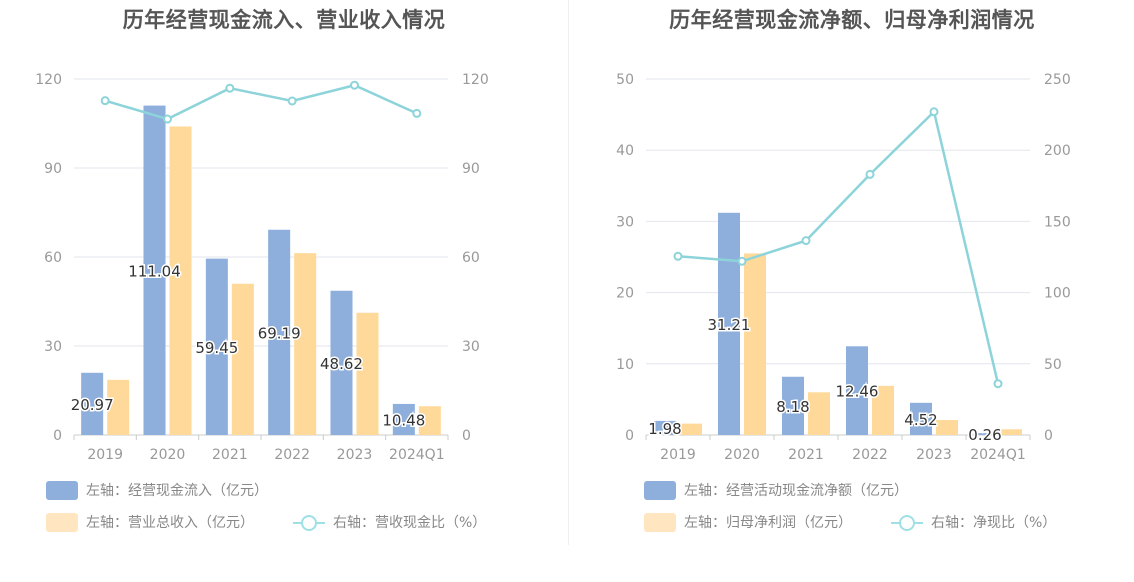 The image size is (1134, 582). I want to click on legend-label-total-revenue: 左轴：营业总收入（亿元）, so click(170, 523).